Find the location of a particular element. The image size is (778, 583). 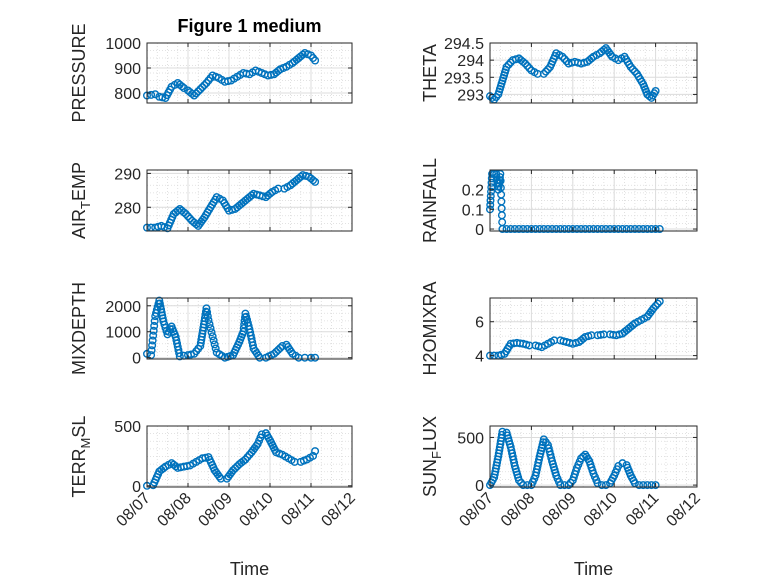

y-axis-label: MIXDEPTH is located at coordinates (79, 328).